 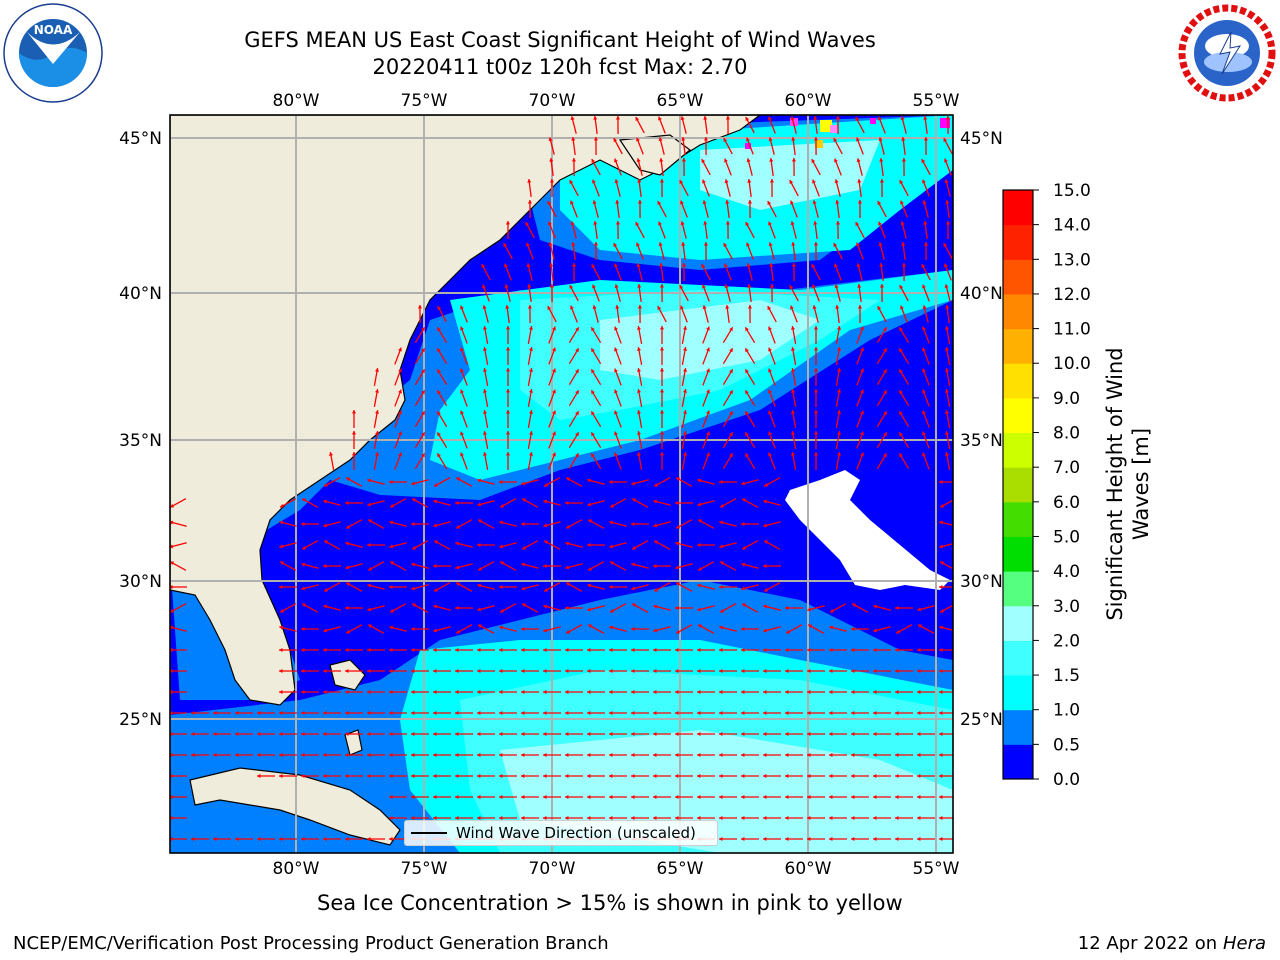 I want to click on colorbar-tick-label: 0.5, so click(x=1066, y=745).